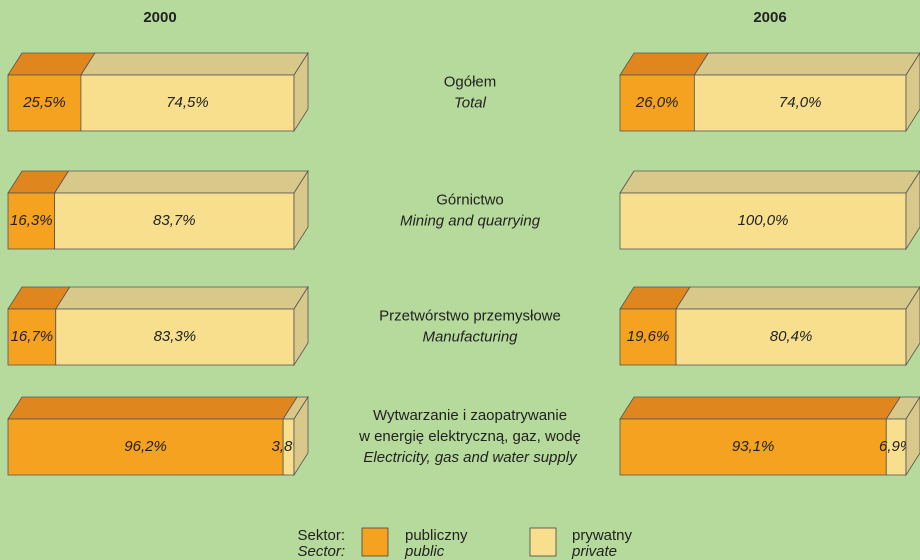 The image size is (920, 560). Describe the element at coordinates (470, 81) in the screenshot. I see `category-label: Ogółem` at that location.